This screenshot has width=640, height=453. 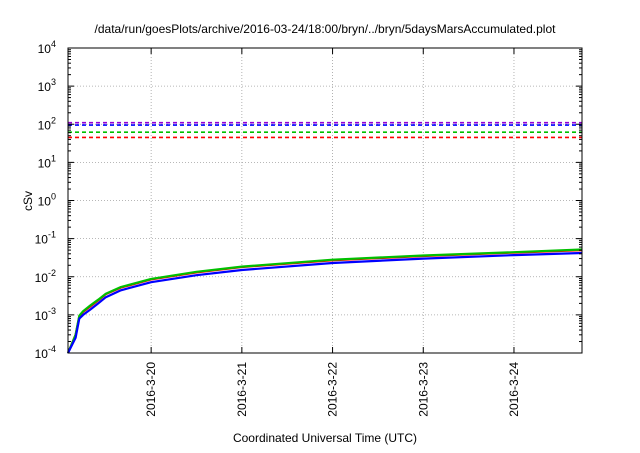 I want to click on y-tick-exponent: -1, so click(x=52, y=235).